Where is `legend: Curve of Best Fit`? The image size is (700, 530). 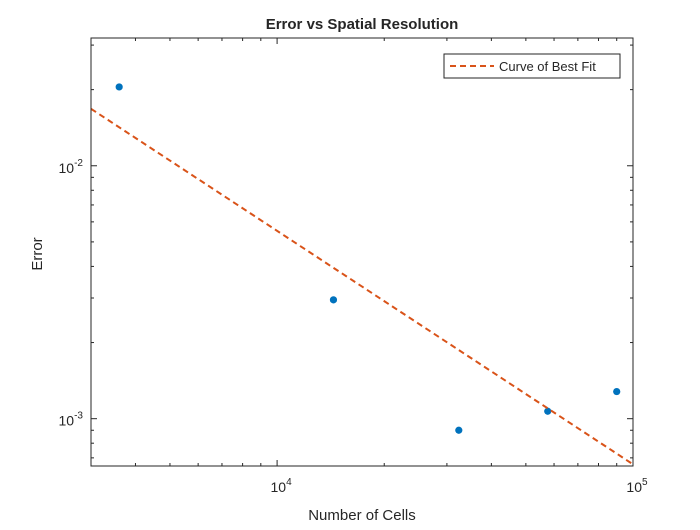 legend: Curve of Best Fit is located at coordinates (532, 66).